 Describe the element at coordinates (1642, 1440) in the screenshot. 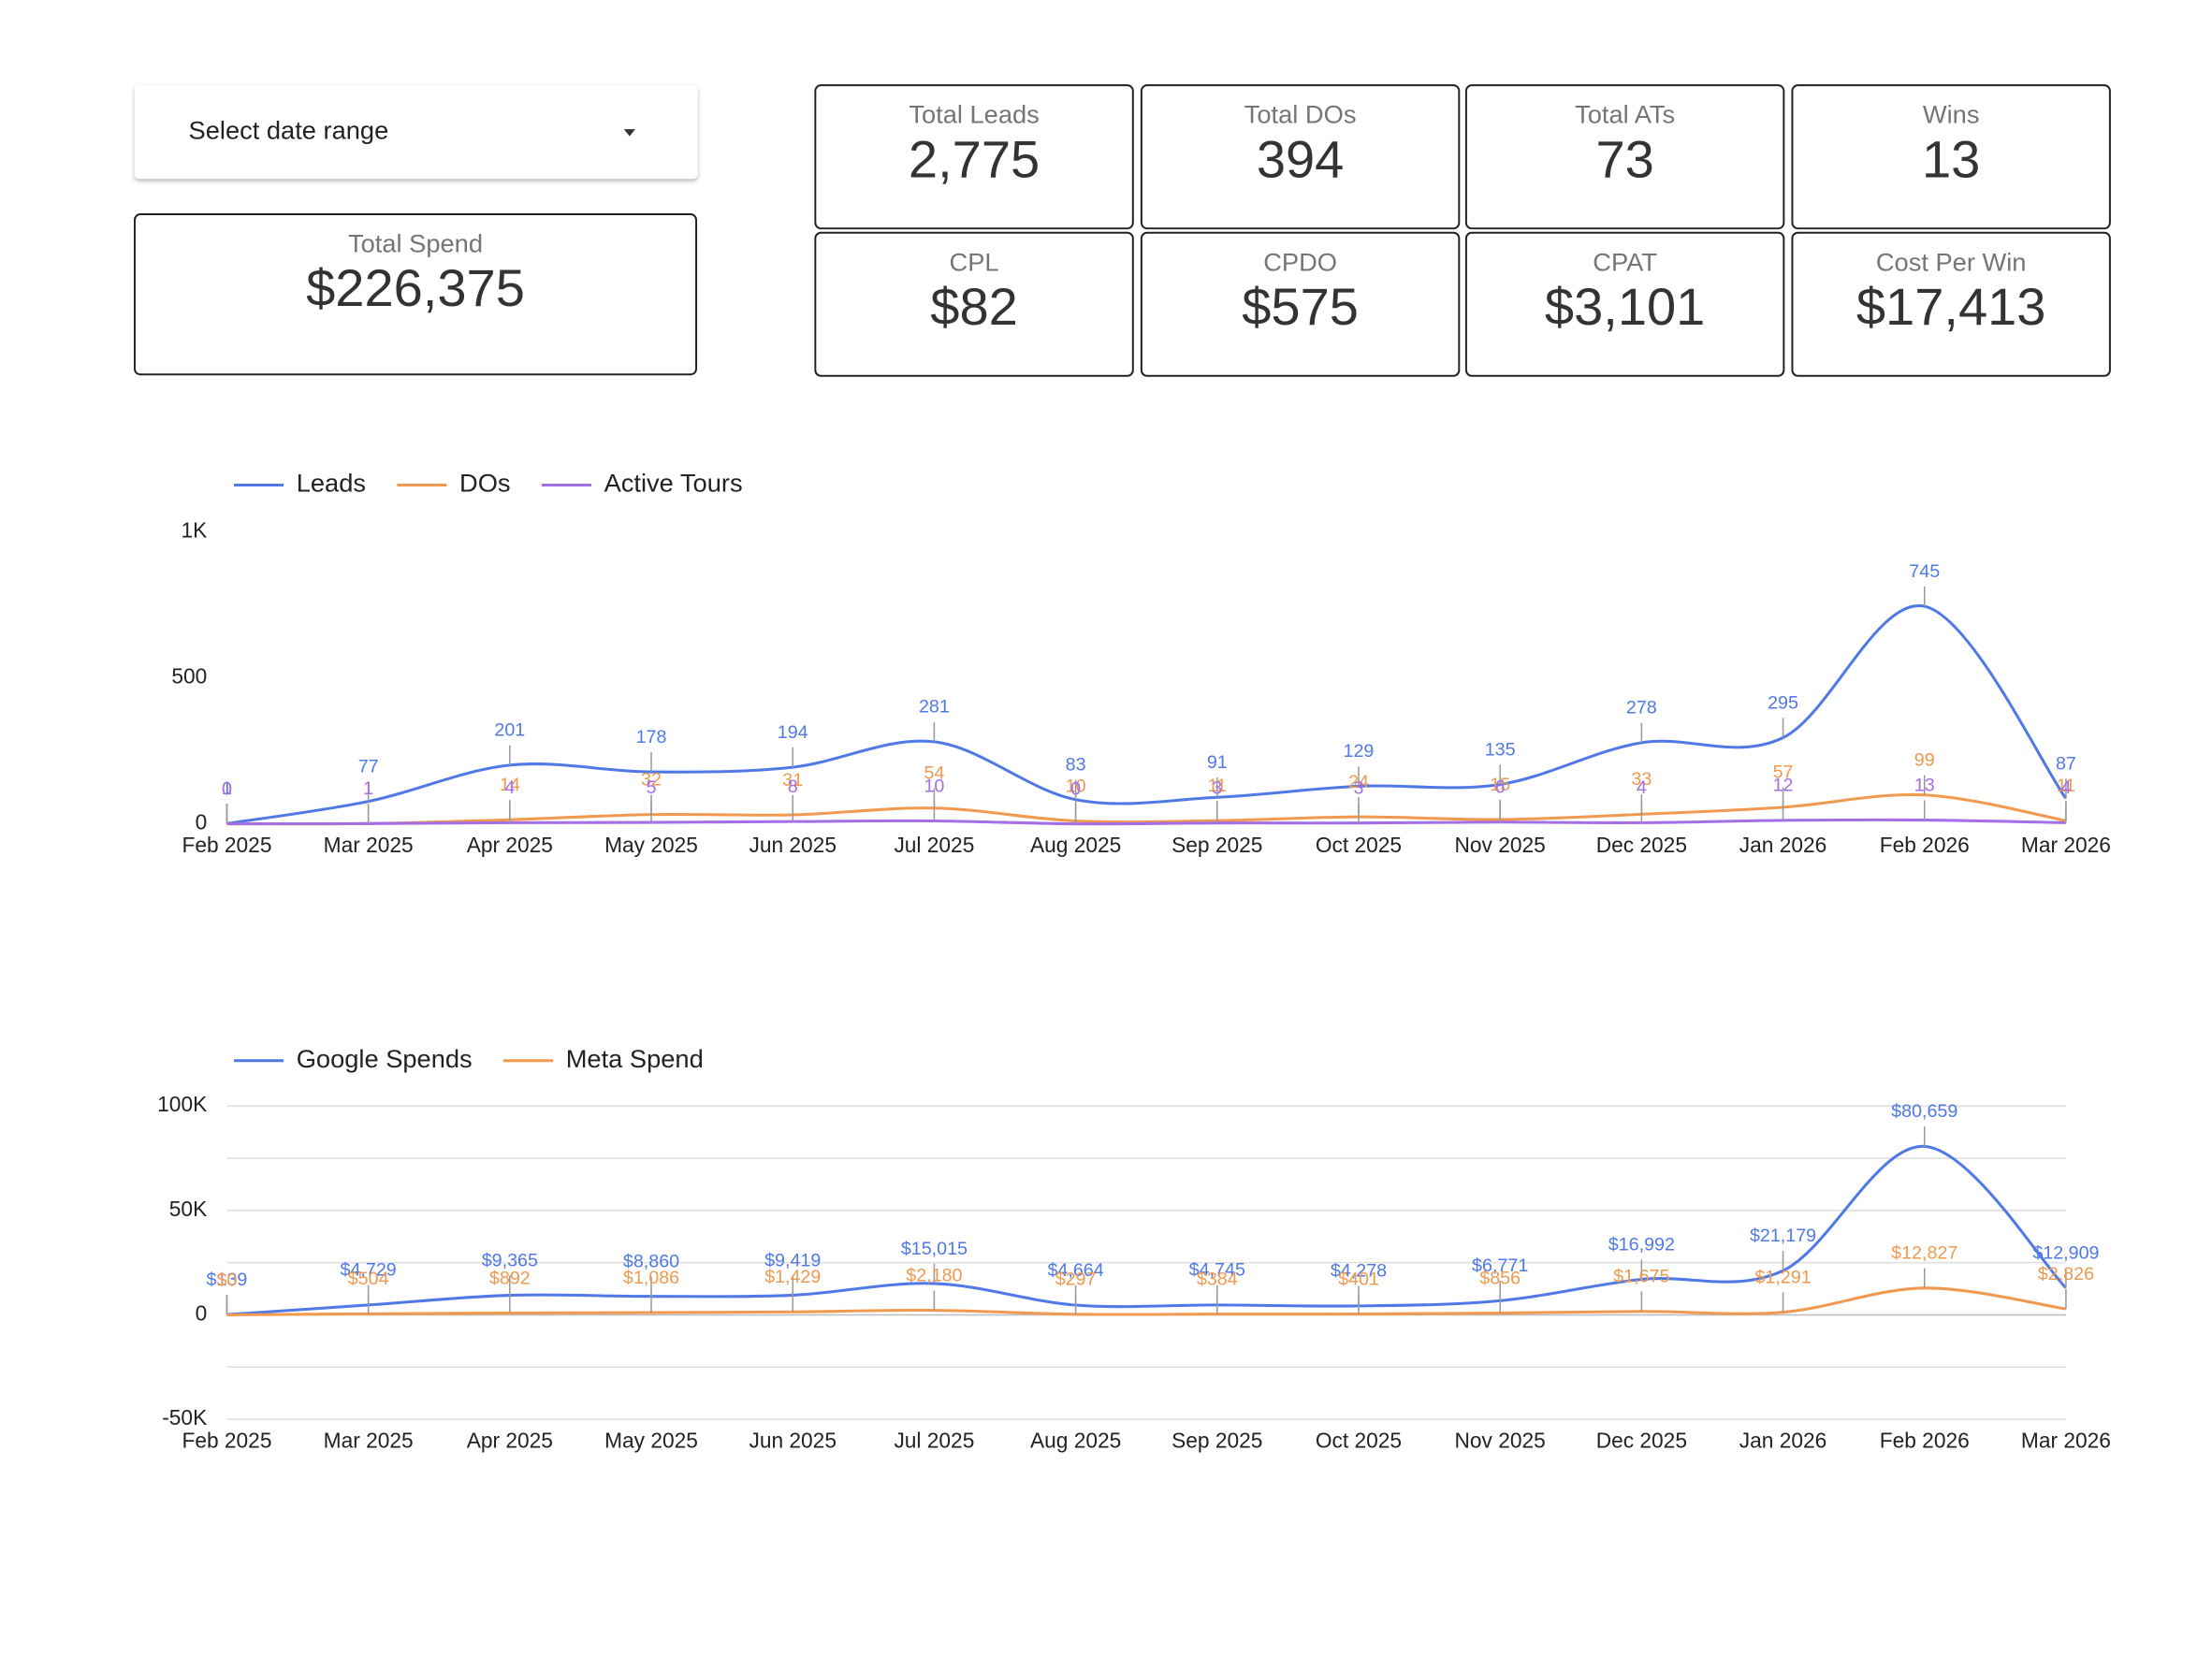

I see `x-tick-label: Dec 2025` at that location.